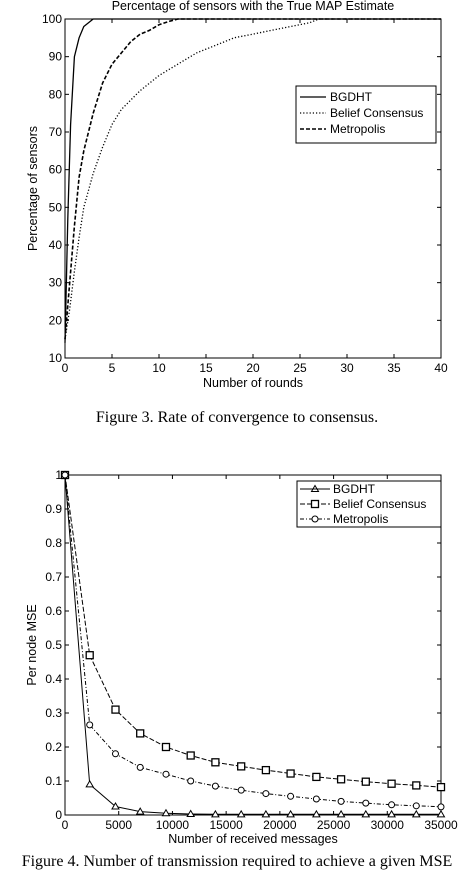  I want to click on x-tick-label: 35, so click(394, 368).